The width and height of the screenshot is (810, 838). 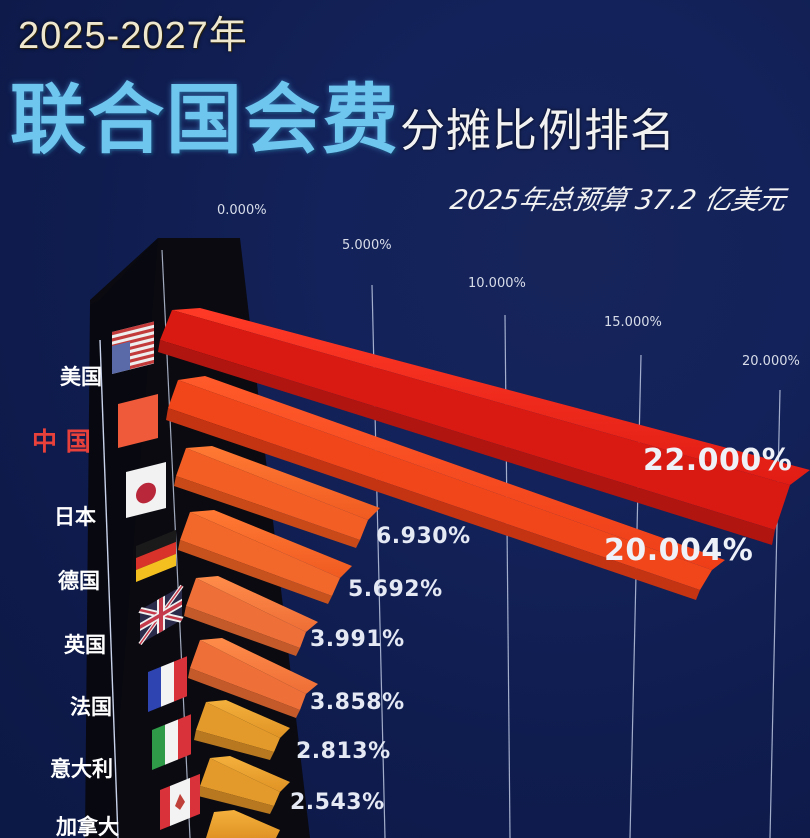 What do you see at coordinates (171, 742) in the screenshot?
I see `italy-flag` at bounding box center [171, 742].